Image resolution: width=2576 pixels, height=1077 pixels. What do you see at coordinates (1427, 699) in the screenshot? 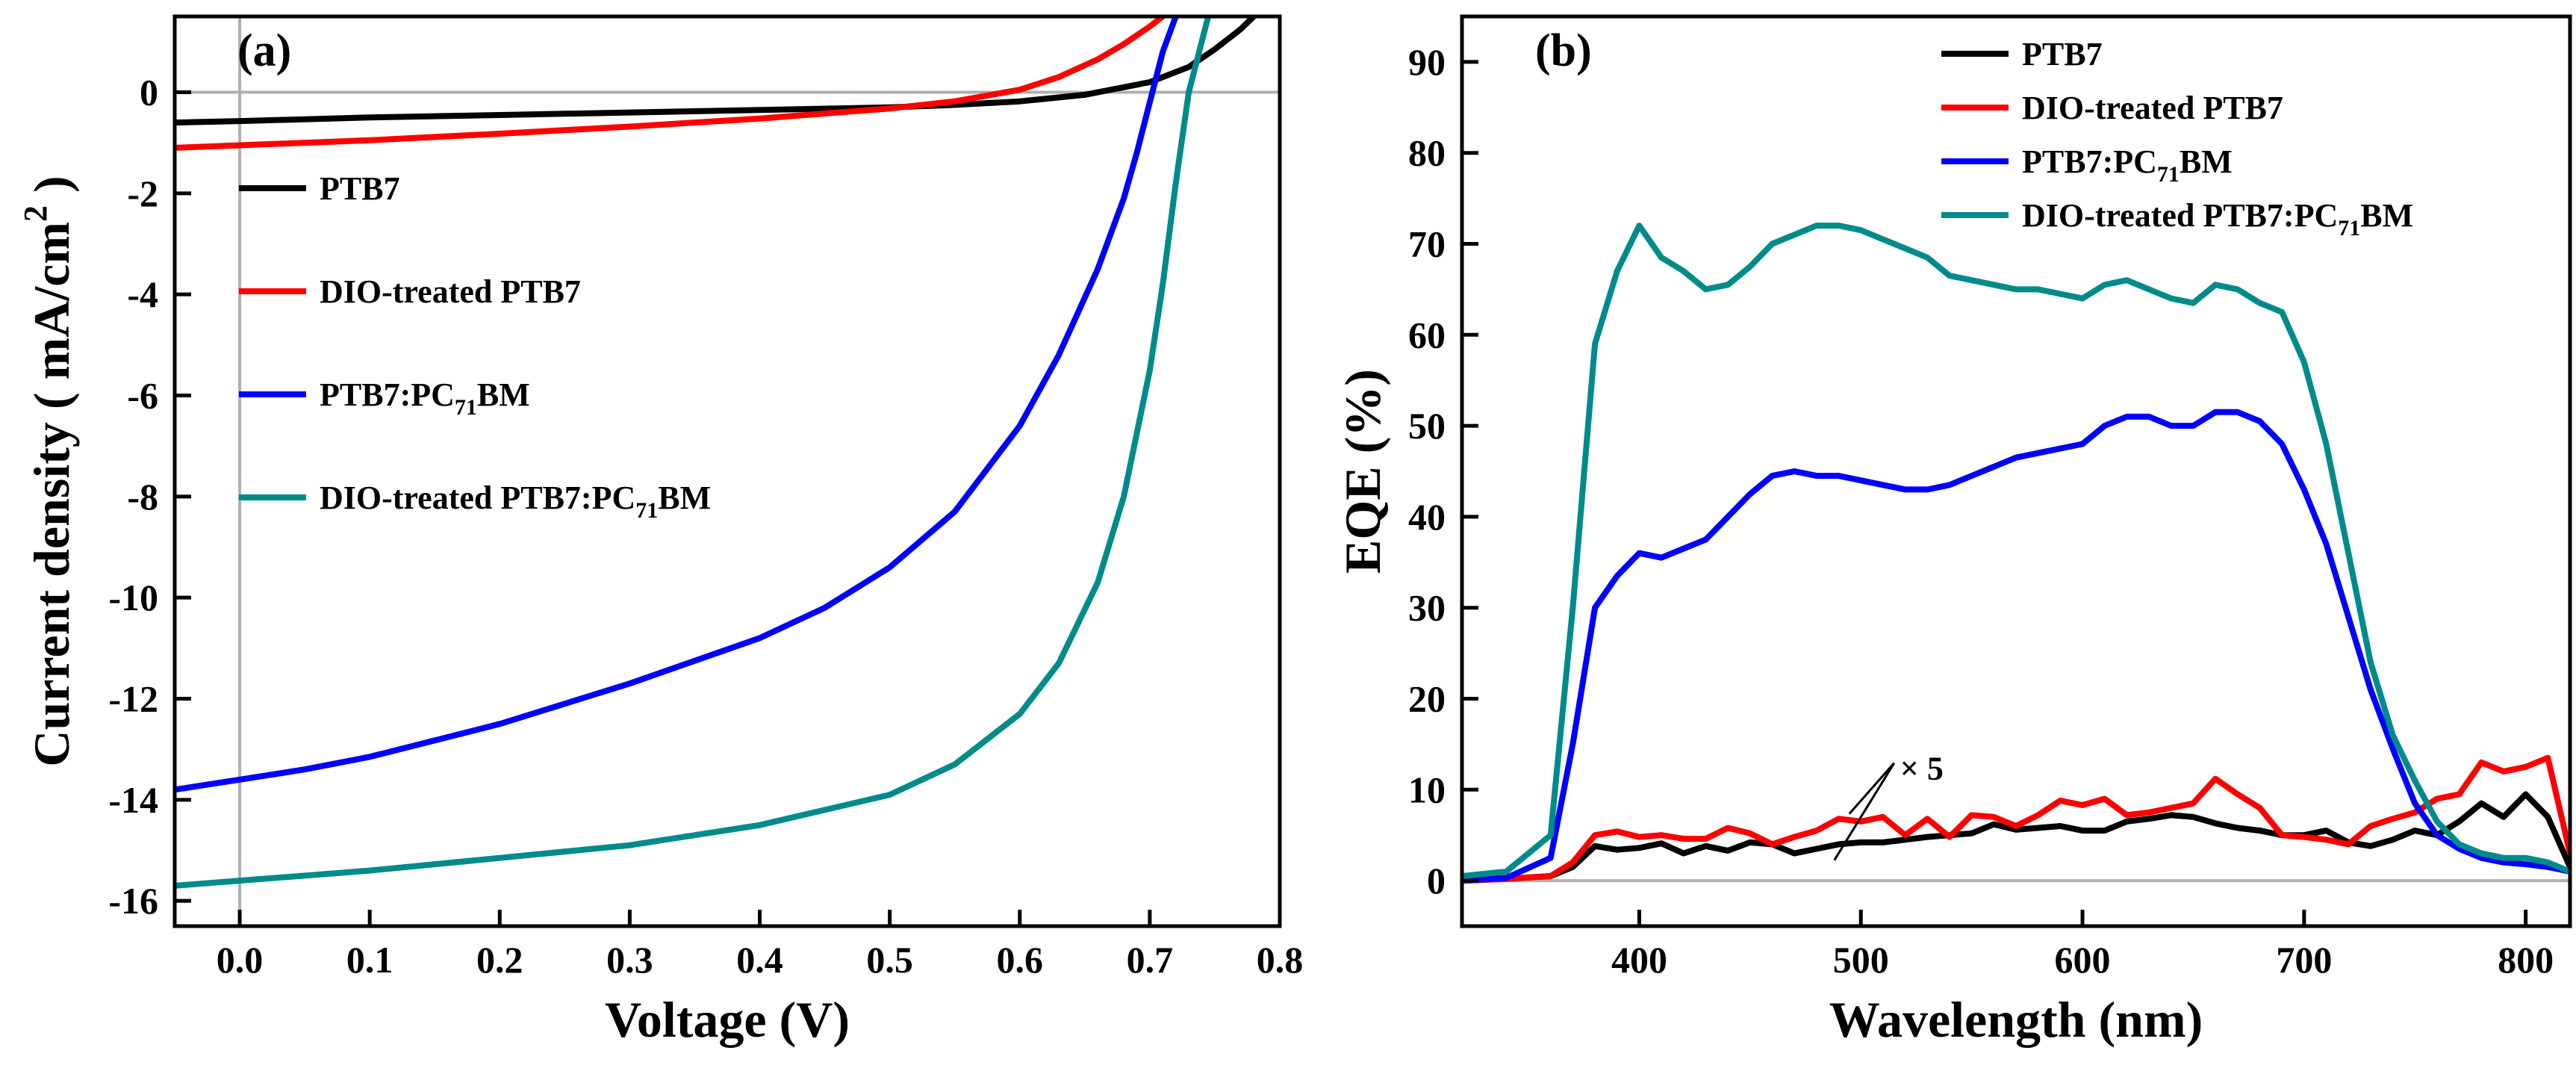
I see `y-tick-label: 20` at bounding box center [1427, 699].